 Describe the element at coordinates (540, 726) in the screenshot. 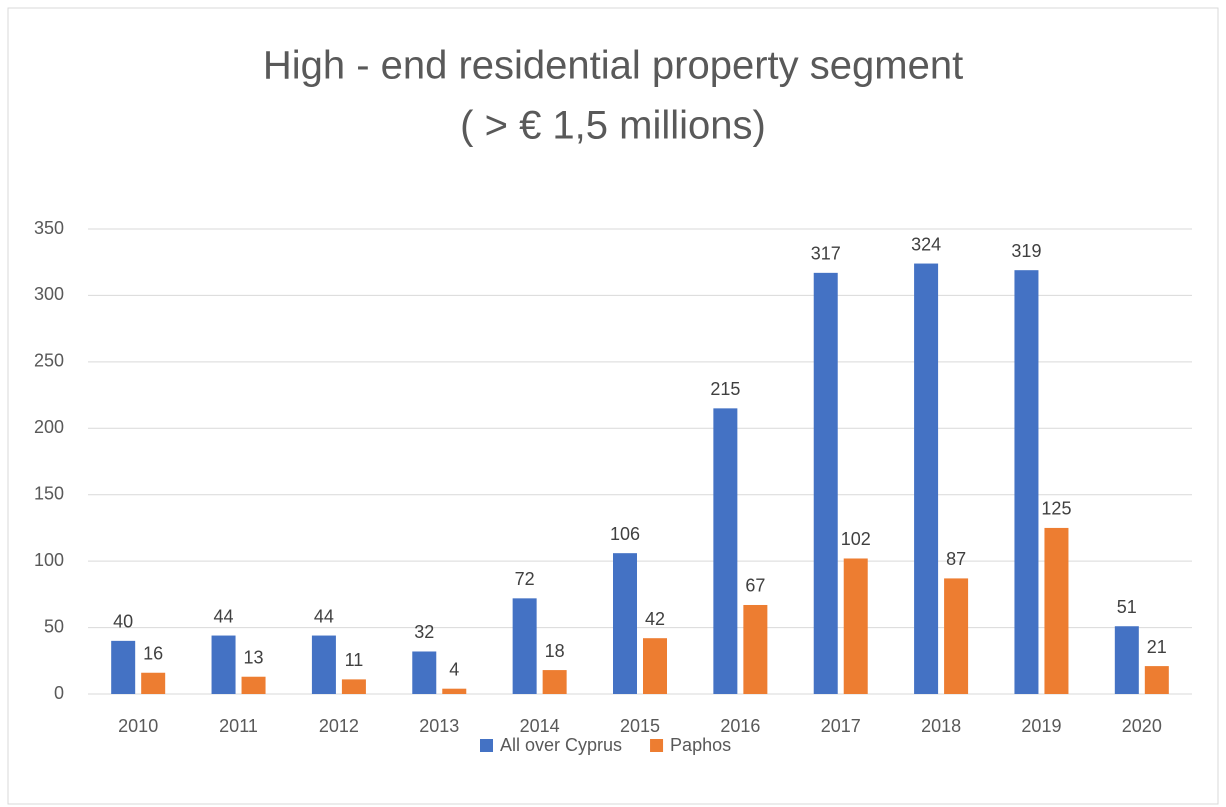

I see `x-tick-label: 2014` at that location.